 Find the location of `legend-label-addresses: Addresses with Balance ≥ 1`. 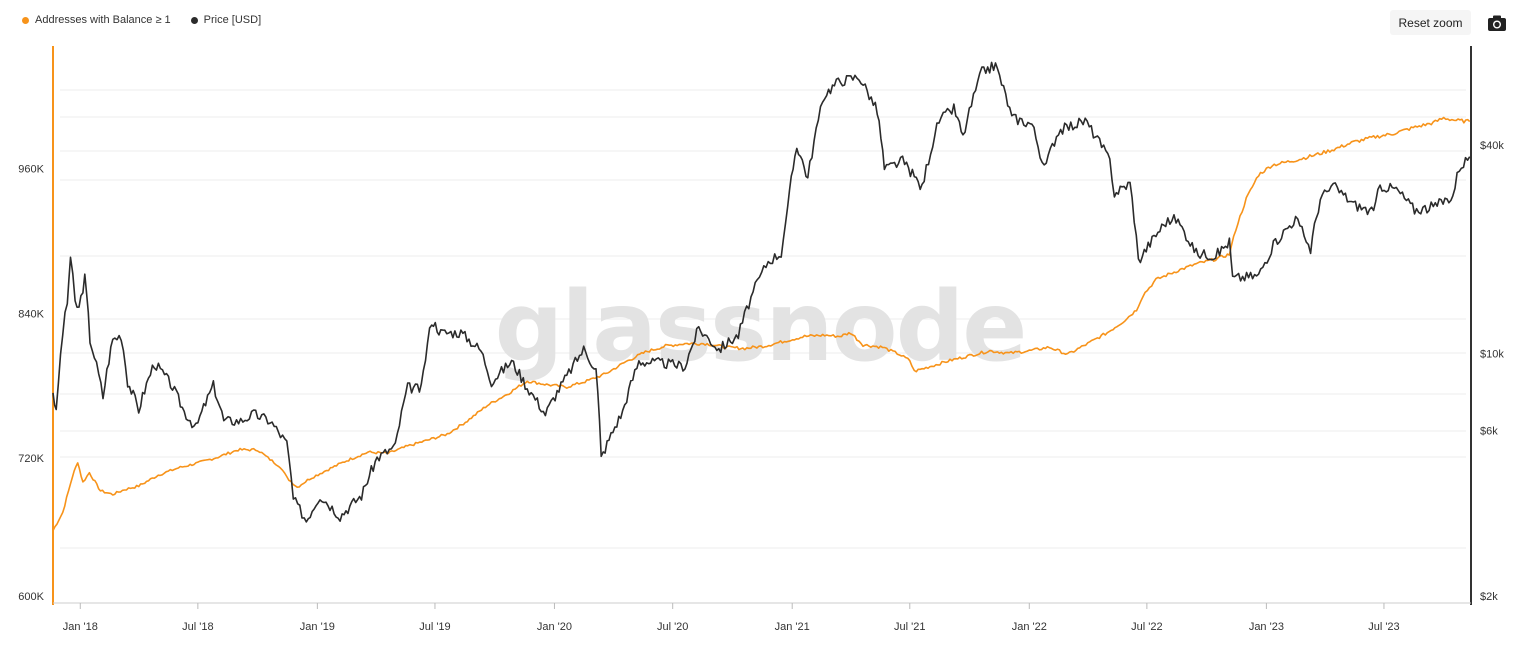

legend-label-addresses: Addresses with Balance ≥ 1 is located at coordinates (103, 20).